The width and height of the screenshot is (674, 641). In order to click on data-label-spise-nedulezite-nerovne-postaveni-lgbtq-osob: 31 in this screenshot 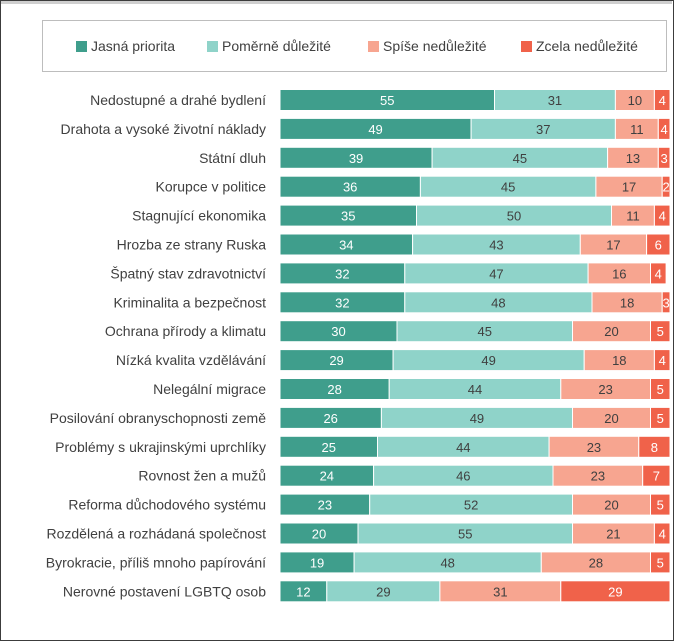, I will do `click(500, 591)`.